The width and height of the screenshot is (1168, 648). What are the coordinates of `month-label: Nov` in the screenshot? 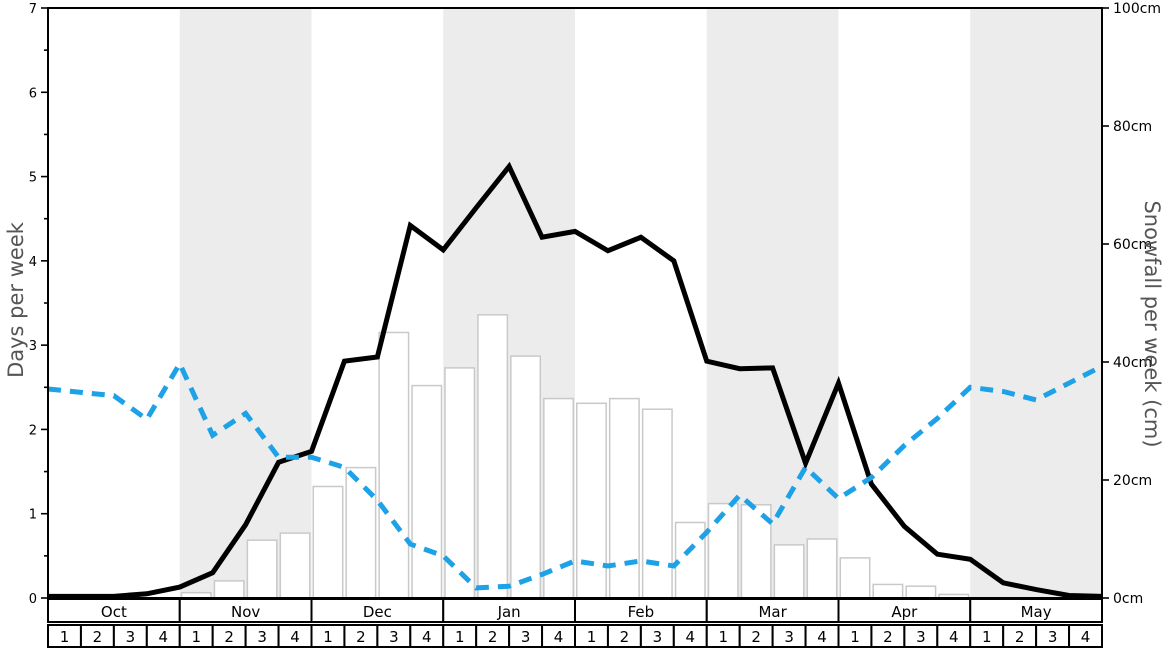 It's located at (245, 612).